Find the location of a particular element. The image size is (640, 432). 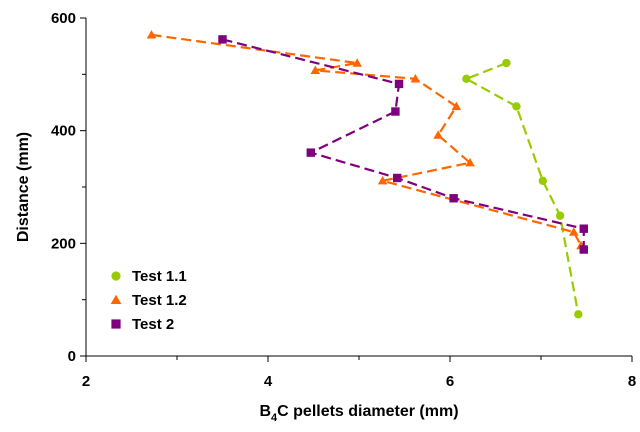

x-tick-label: 6 is located at coordinates (450, 381).